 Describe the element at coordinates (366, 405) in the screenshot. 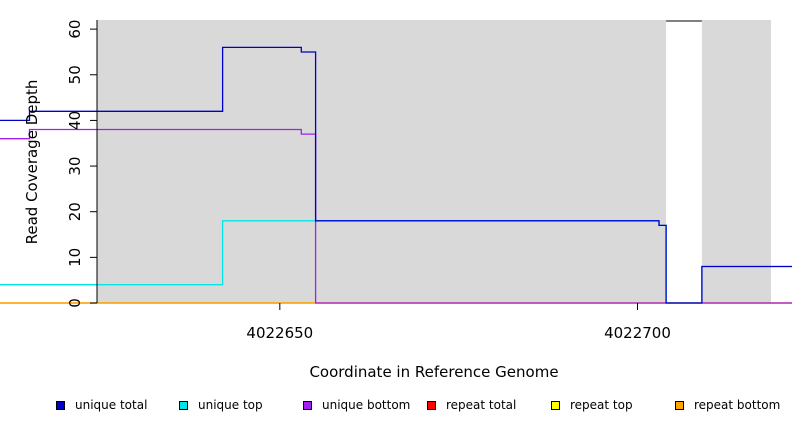

I see `legend-label: unique bottom` at that location.